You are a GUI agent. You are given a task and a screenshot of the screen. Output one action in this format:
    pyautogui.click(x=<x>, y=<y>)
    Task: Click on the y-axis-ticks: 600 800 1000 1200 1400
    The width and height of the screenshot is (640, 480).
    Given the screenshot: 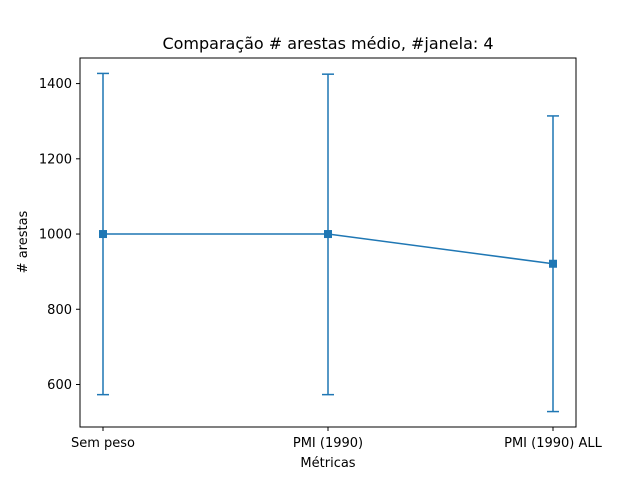 What is the action you would take?
    pyautogui.click(x=59, y=235)
    